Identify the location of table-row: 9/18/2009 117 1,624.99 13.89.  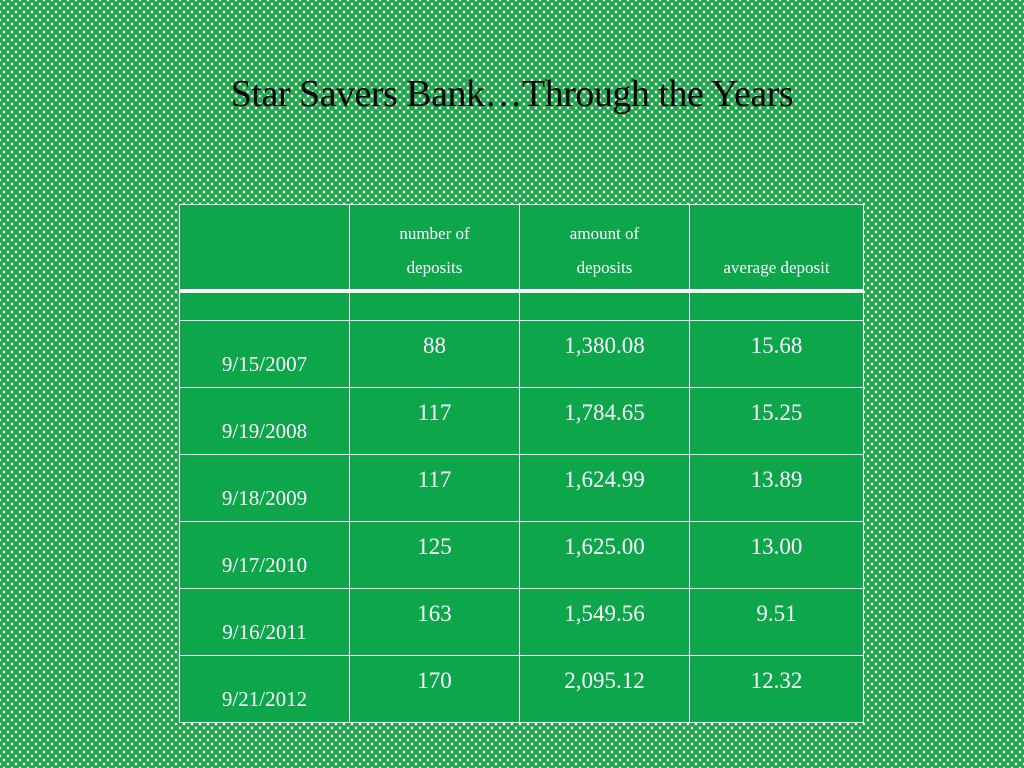
(521, 488).